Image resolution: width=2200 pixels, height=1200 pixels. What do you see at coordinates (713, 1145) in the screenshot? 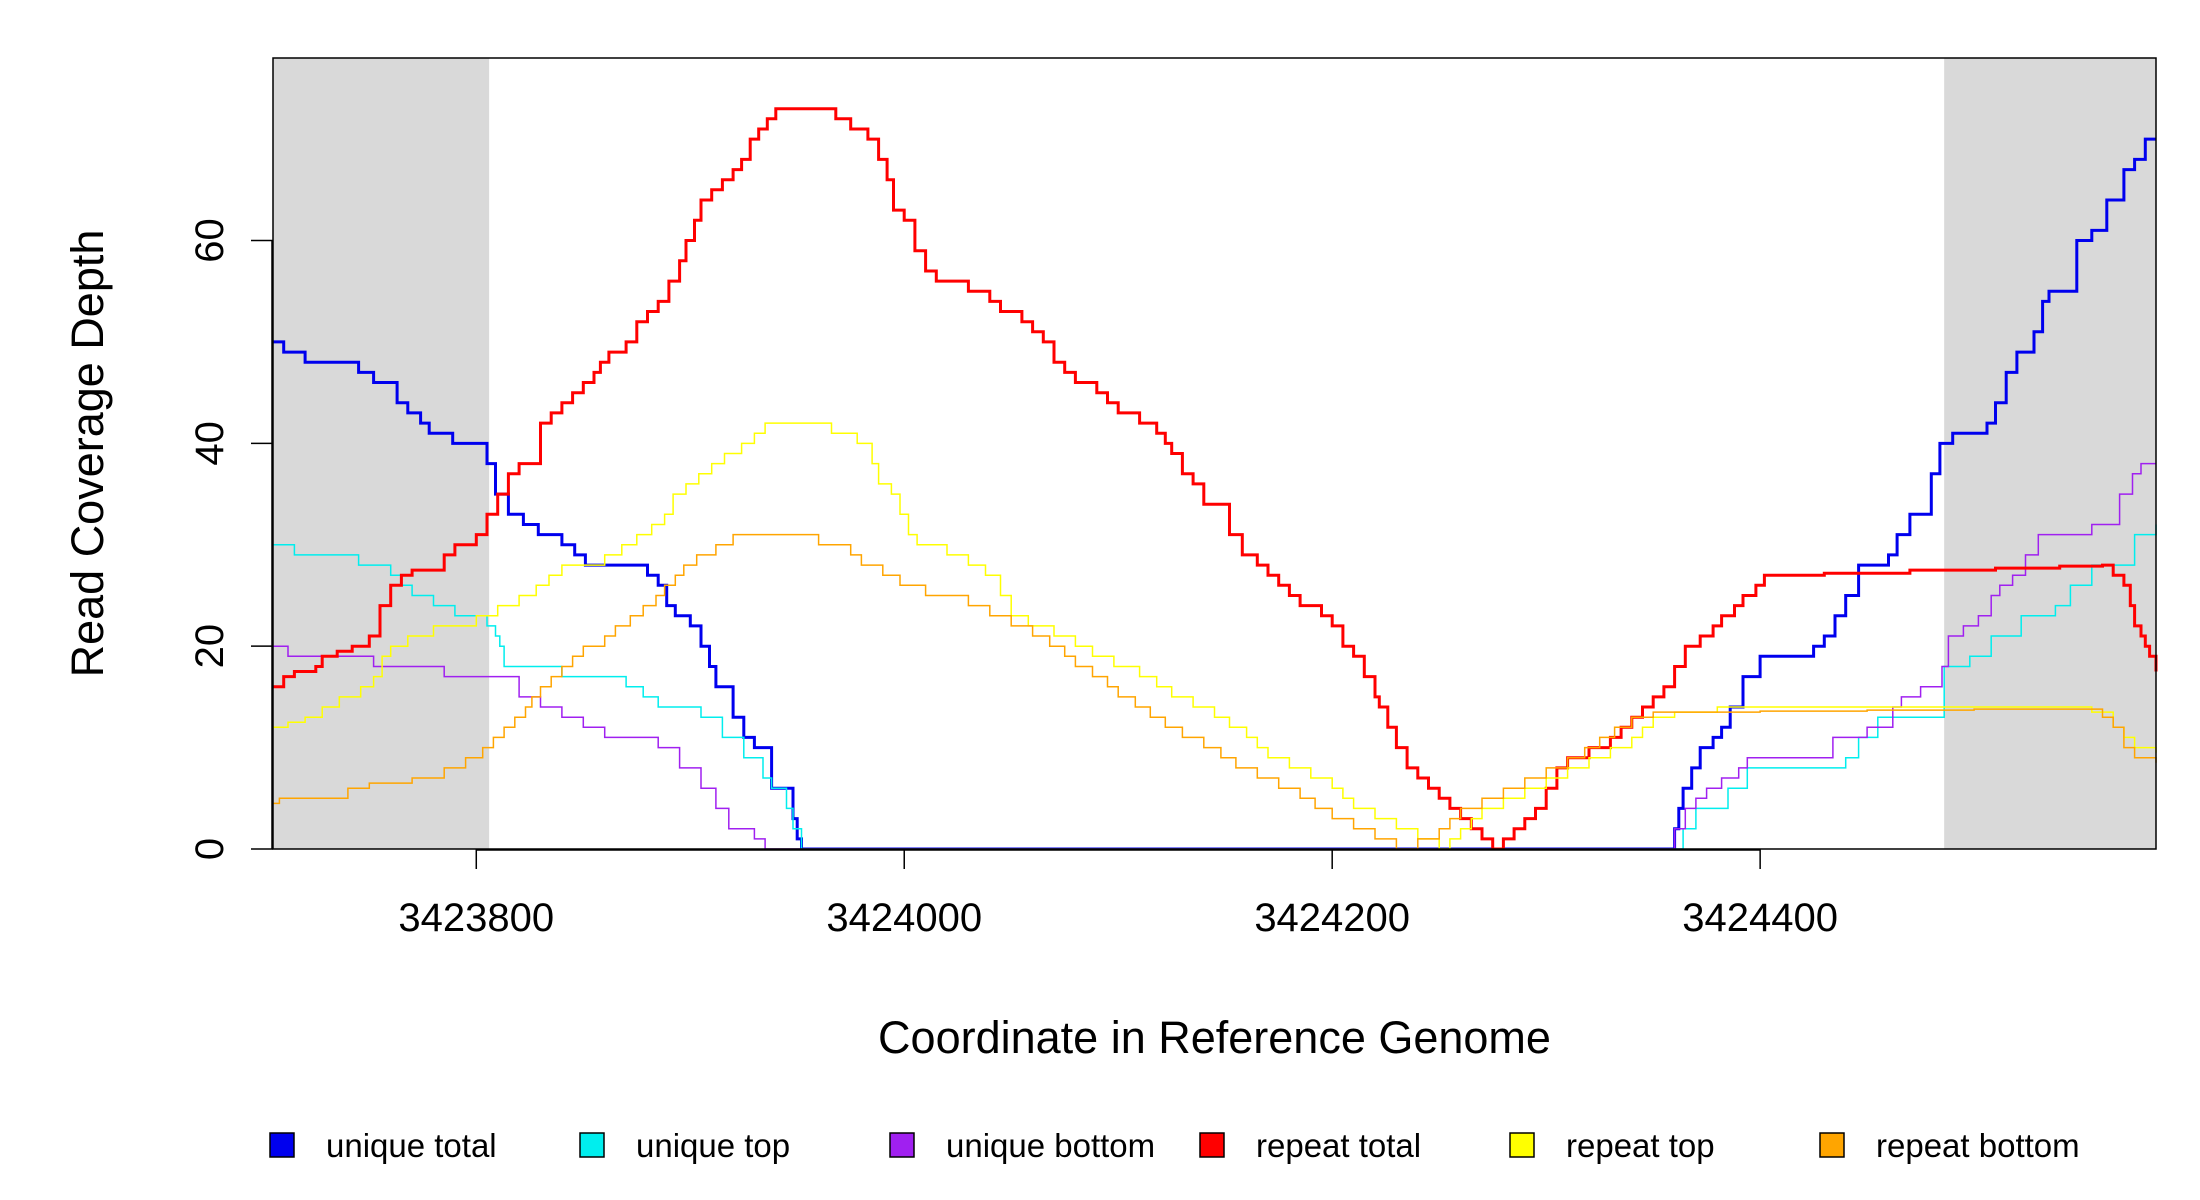
I see `legend-label: unique top` at bounding box center [713, 1145].